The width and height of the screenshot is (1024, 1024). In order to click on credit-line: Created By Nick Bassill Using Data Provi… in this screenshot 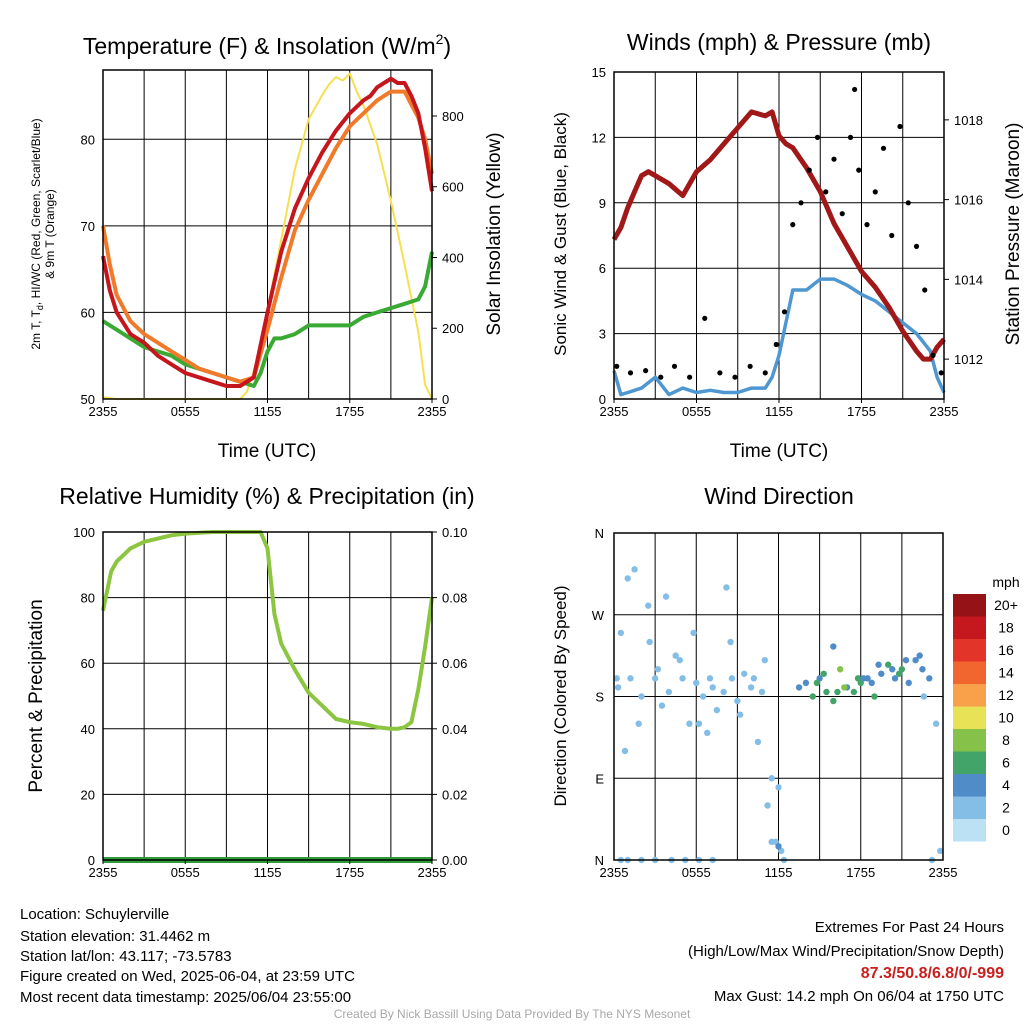, I will do `click(512, 1014)`.